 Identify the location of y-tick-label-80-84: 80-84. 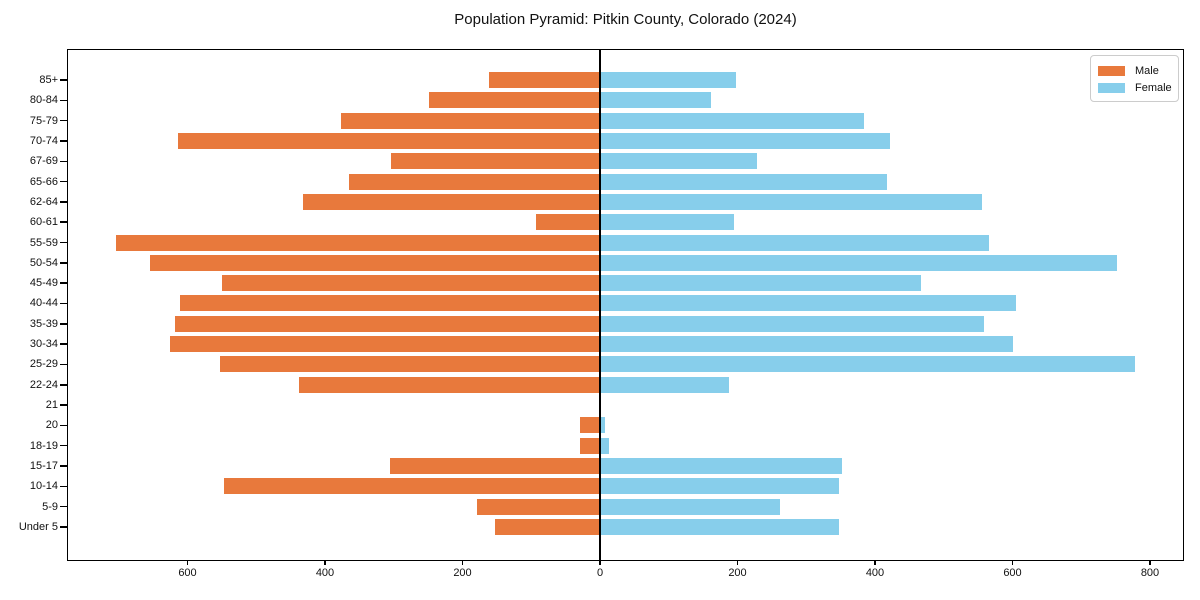
(43, 100).